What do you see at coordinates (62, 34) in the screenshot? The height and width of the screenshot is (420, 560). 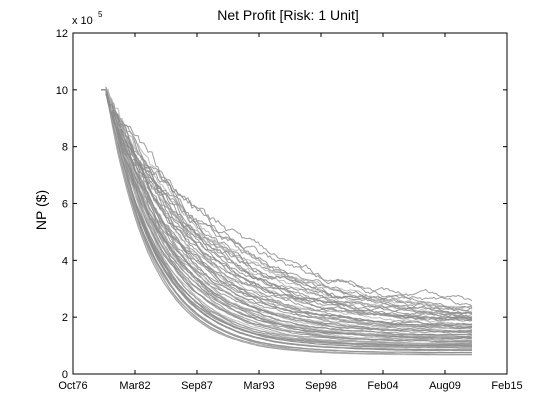 I see `y-tick-label: 12` at bounding box center [62, 34].